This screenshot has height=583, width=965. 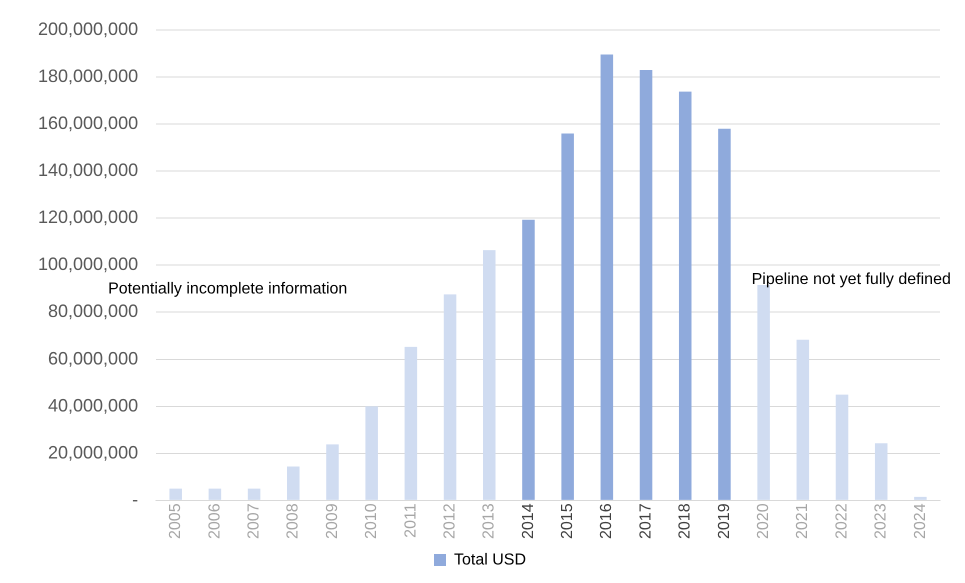 I want to click on x-tick-label: 2010, so click(x=371, y=521).